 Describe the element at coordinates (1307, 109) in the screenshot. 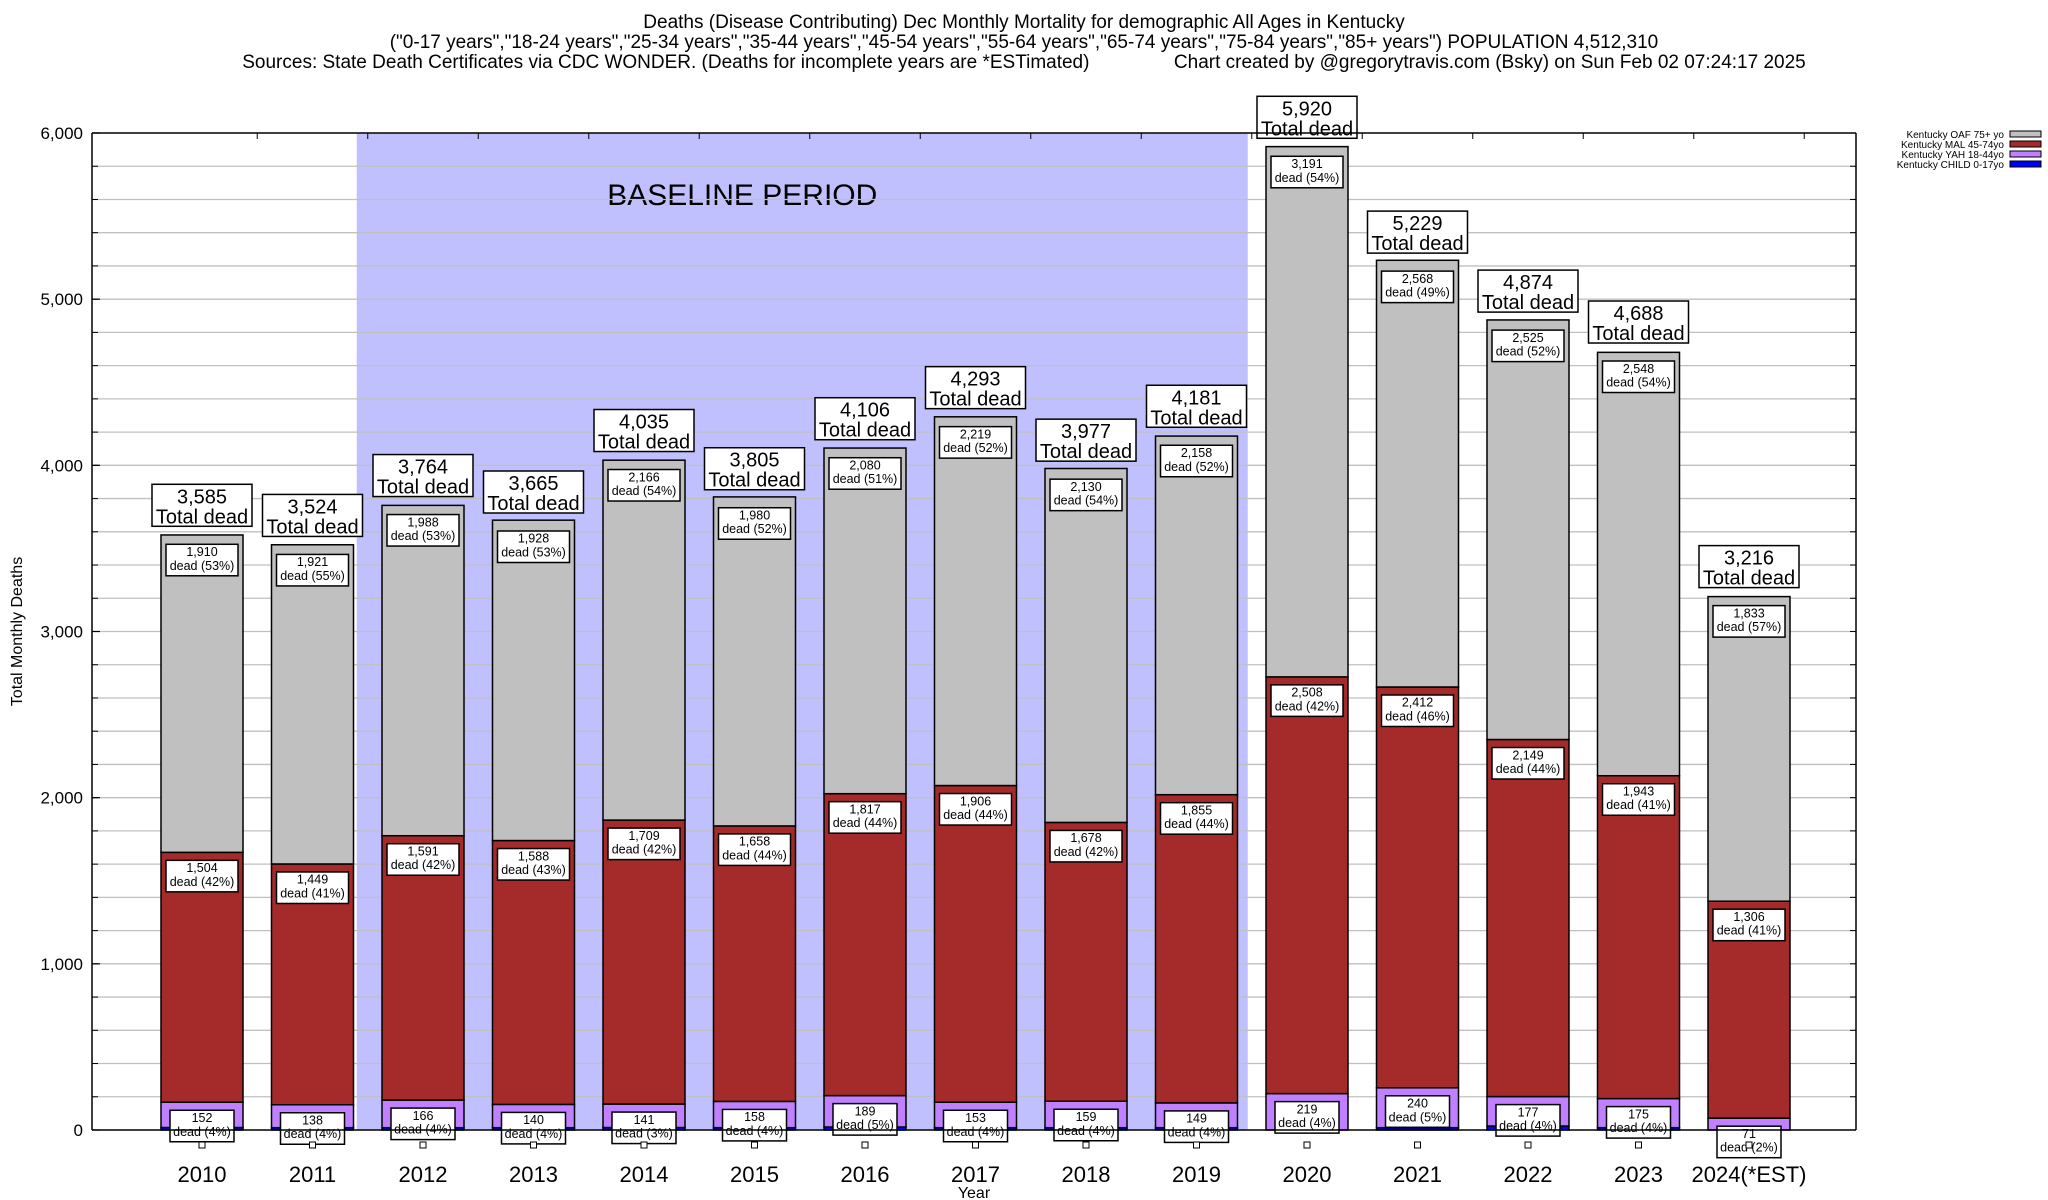

I see `total-value-label: 5,920` at that location.